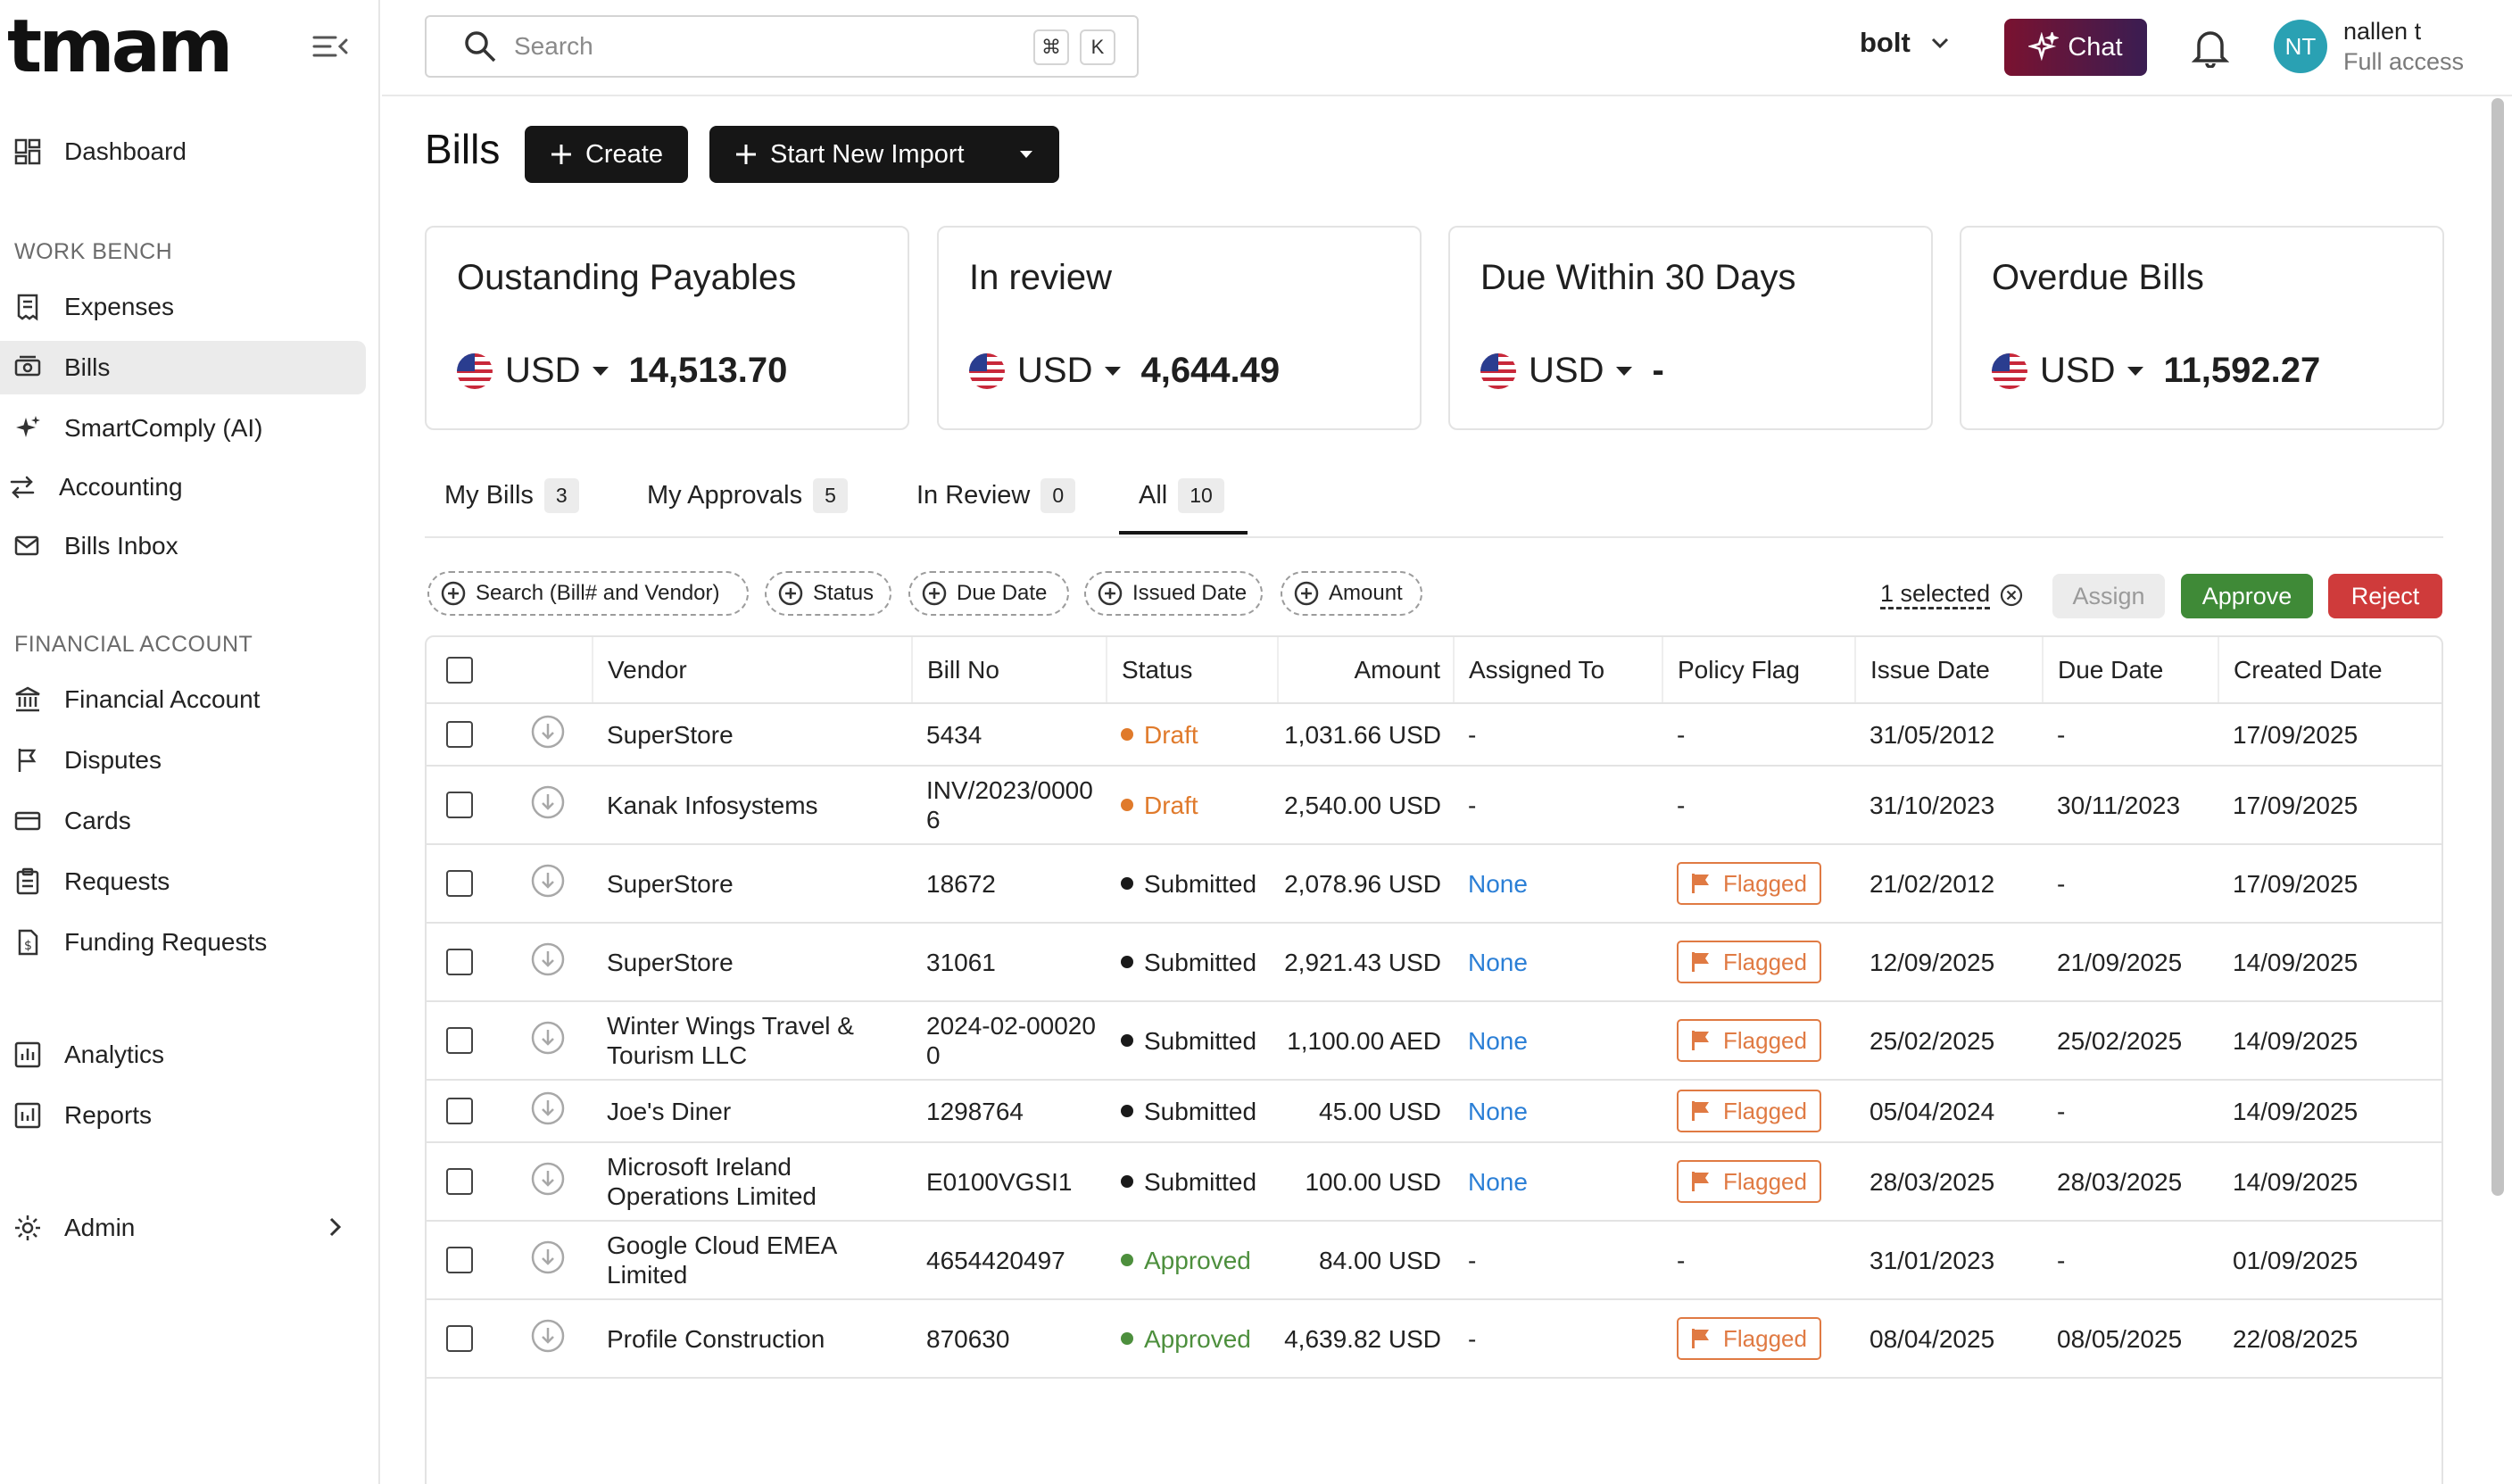 Image resolution: width=2512 pixels, height=1484 pixels. What do you see at coordinates (2011, 595) in the screenshot?
I see `clear-selection-icon` at bounding box center [2011, 595].